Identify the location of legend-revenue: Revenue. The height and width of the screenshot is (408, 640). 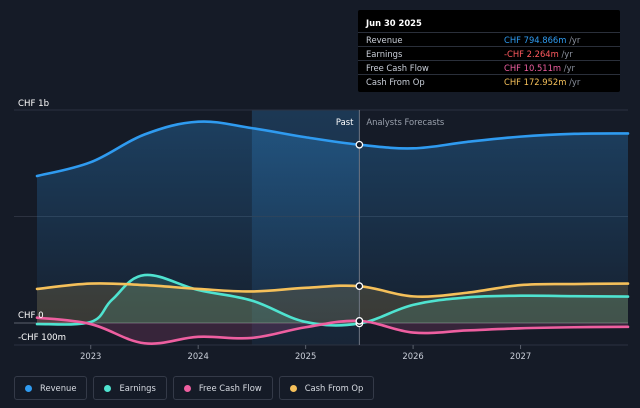
(51, 388).